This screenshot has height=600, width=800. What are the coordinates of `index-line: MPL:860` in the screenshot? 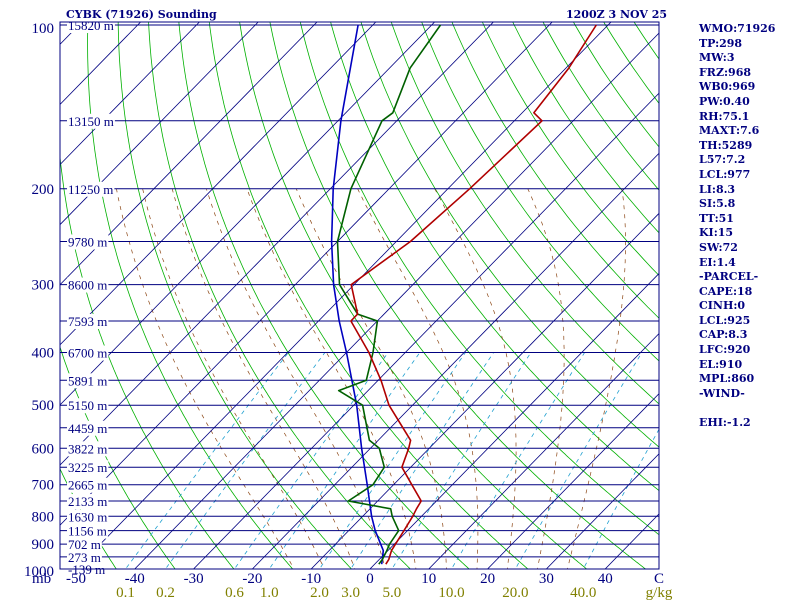 It's located at (727, 379).